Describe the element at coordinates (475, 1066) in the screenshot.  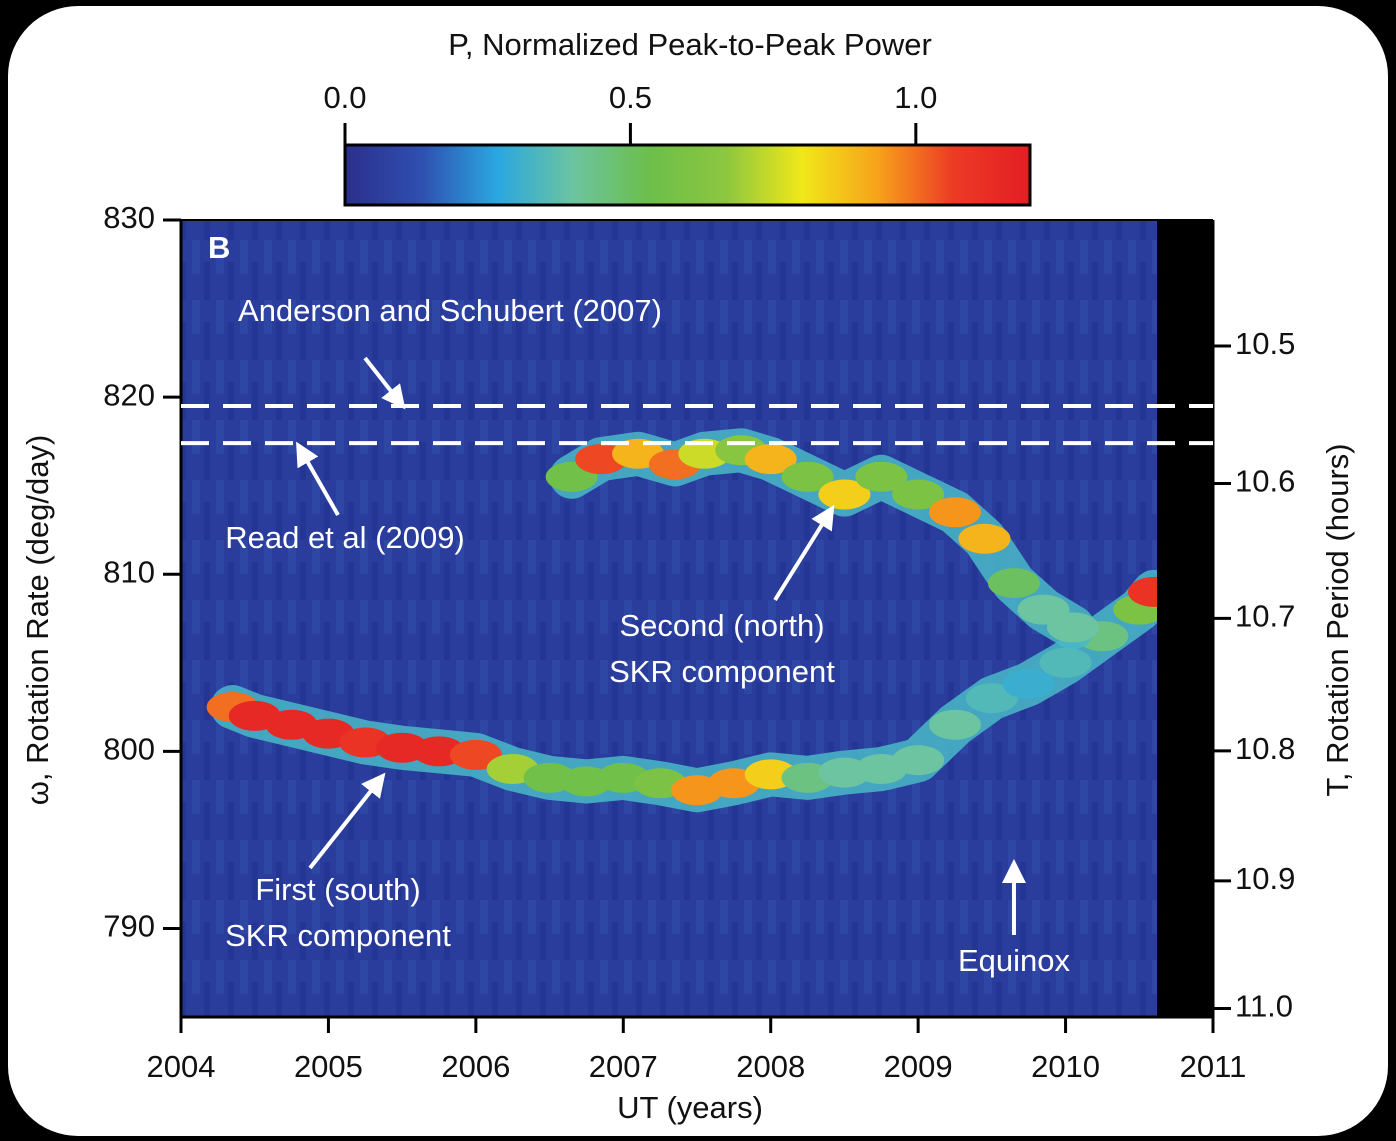
I see `x-tick-label: 2006` at that location.